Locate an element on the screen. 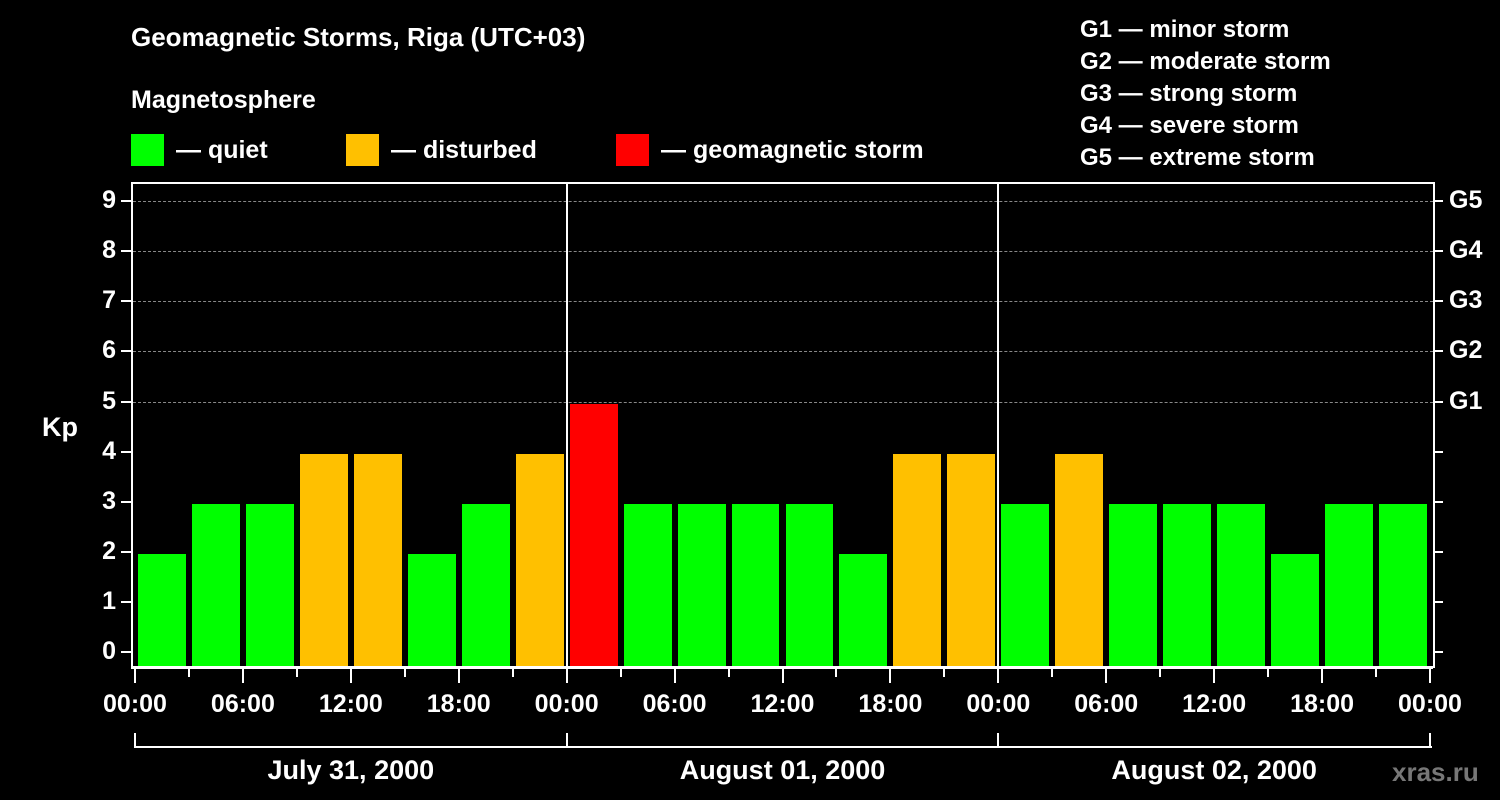 This screenshot has height=800, width=1500. y-tick-label: 0 is located at coordinates (109, 651).